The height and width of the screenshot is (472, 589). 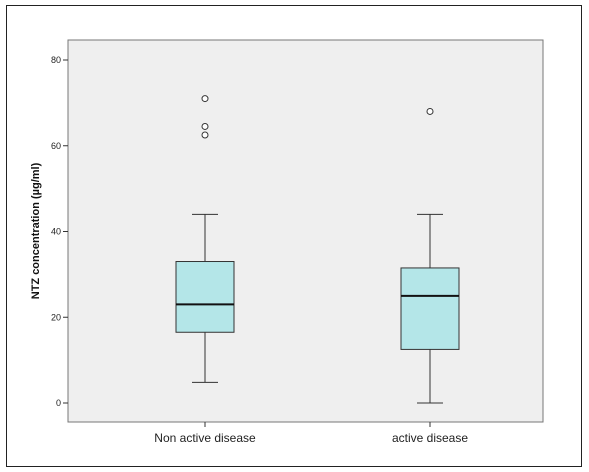 What do you see at coordinates (205, 438) in the screenshot?
I see `x-category-label: Non active disease` at bounding box center [205, 438].